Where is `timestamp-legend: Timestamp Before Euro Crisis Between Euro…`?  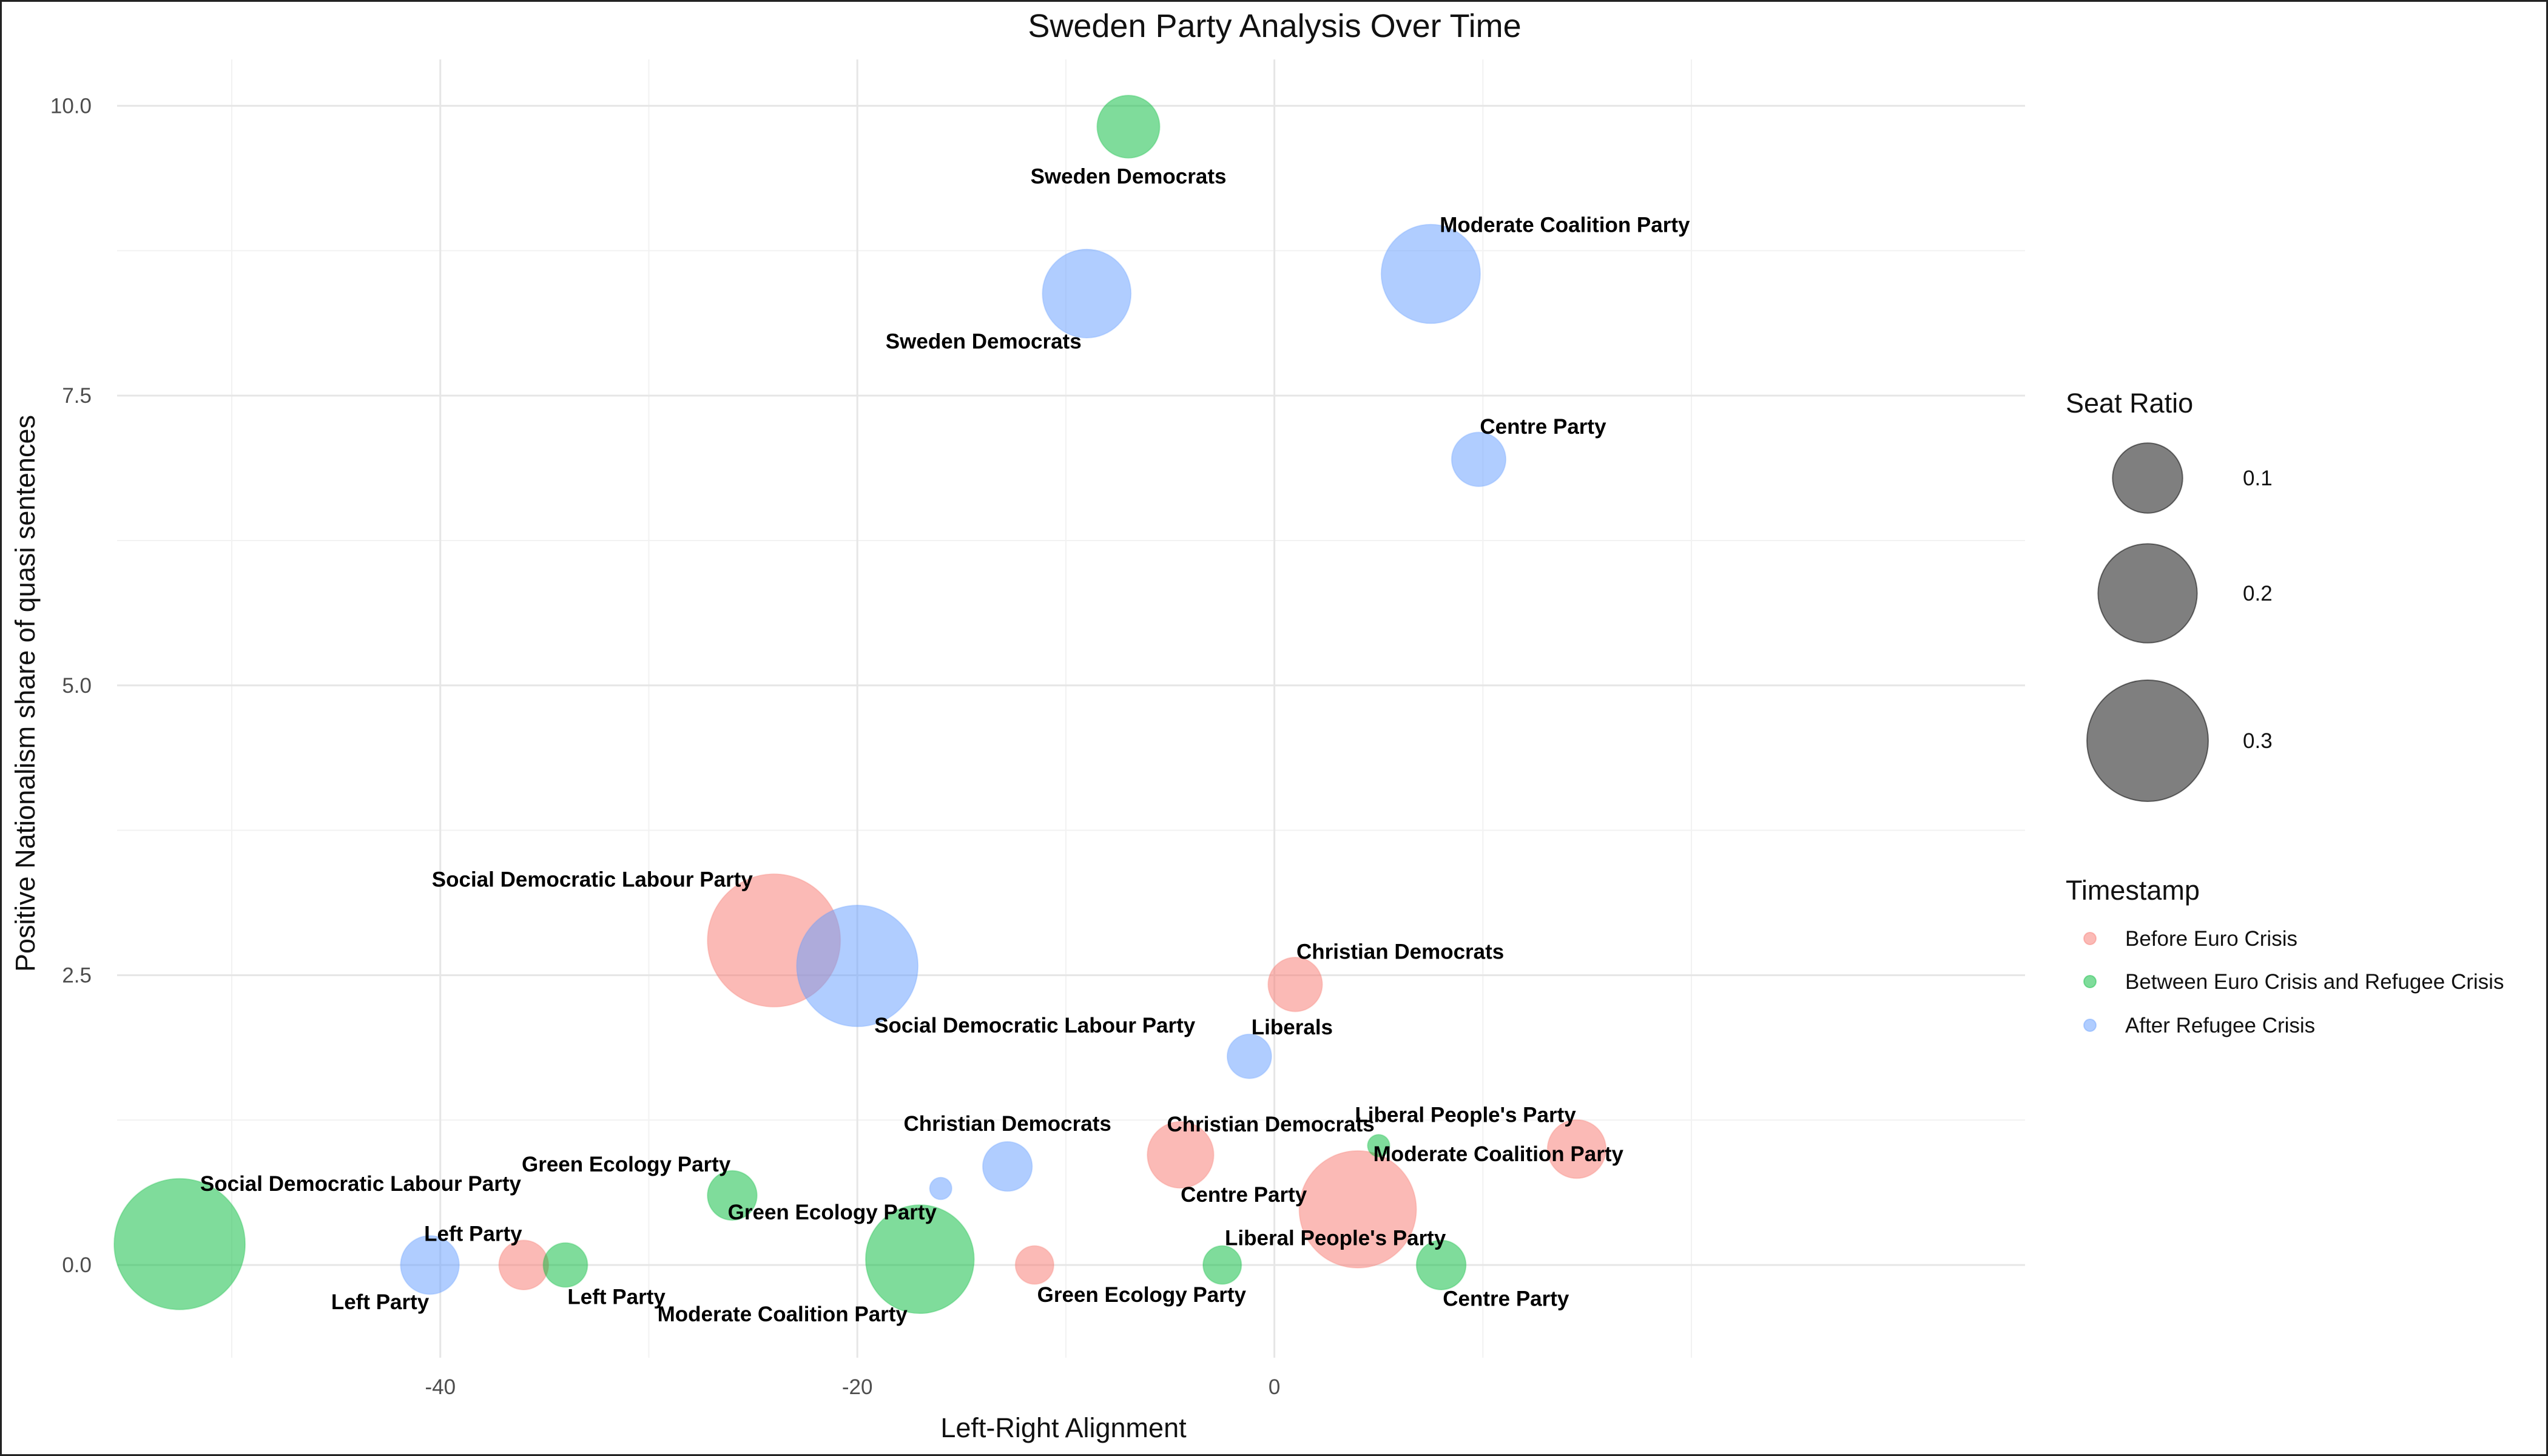
timestamp-legend: Timestamp Before Euro Crisis Between Euro… is located at coordinates (2285, 956).